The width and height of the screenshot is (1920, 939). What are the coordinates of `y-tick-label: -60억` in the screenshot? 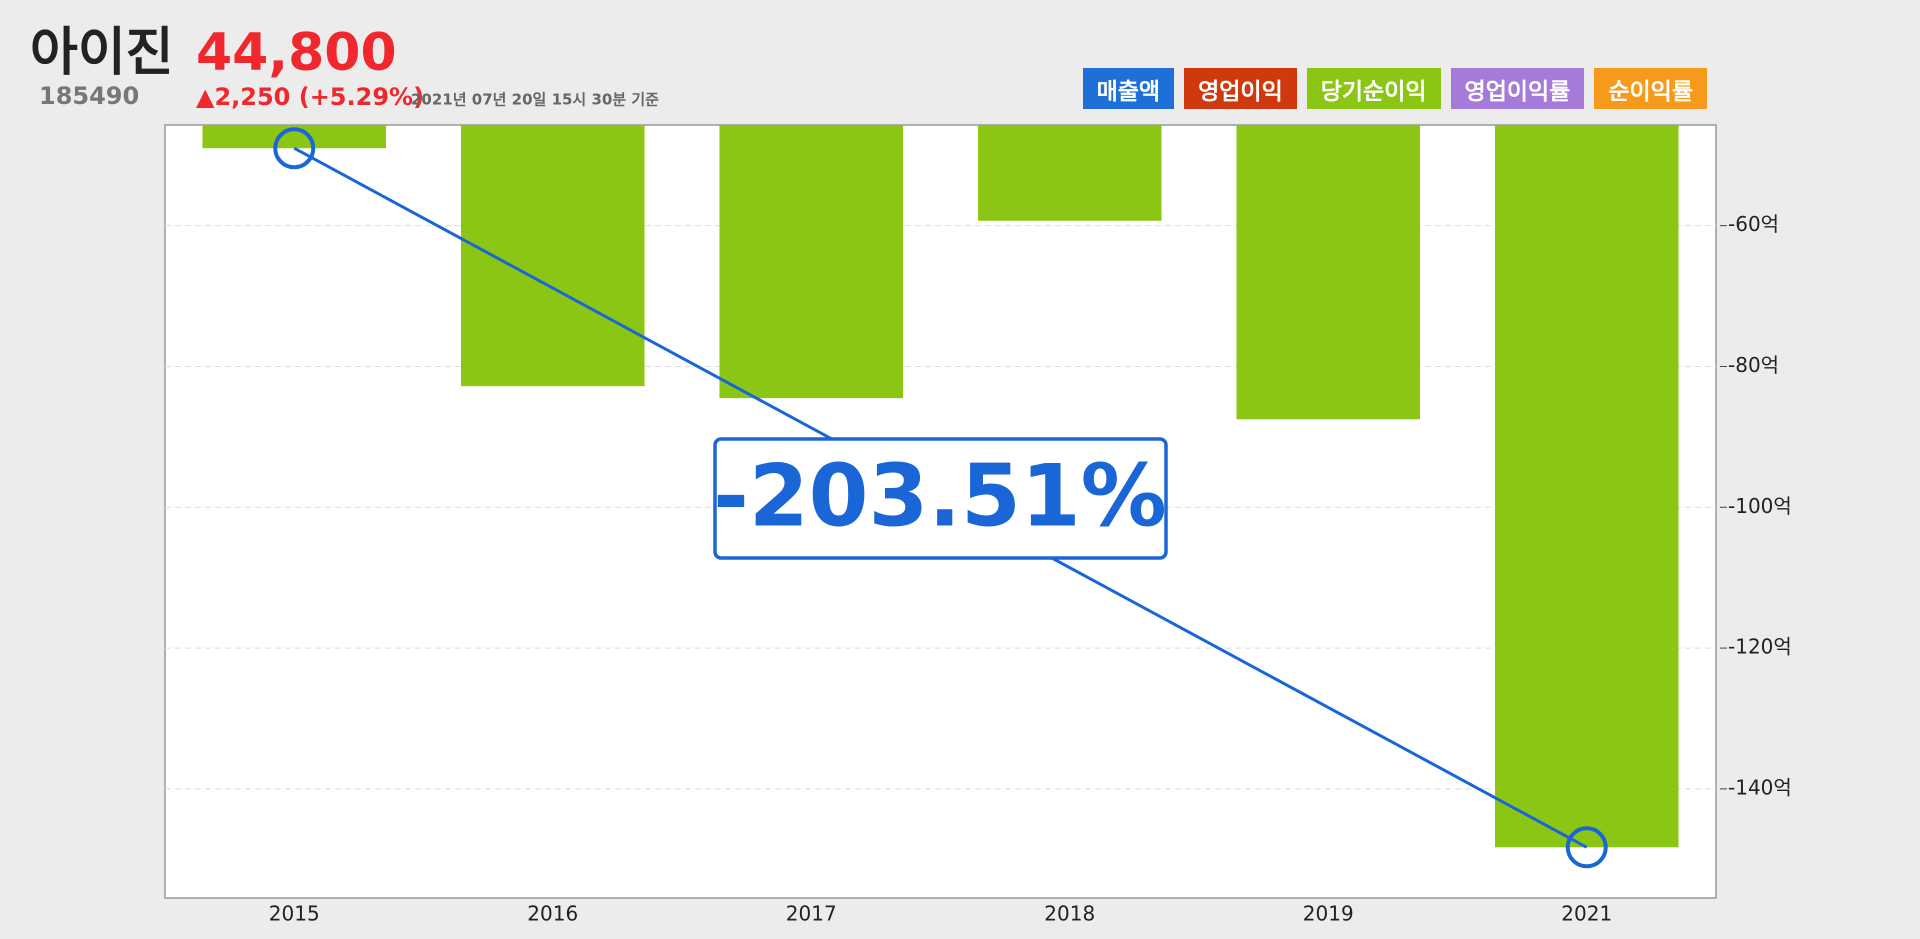 It's located at (1753, 224).